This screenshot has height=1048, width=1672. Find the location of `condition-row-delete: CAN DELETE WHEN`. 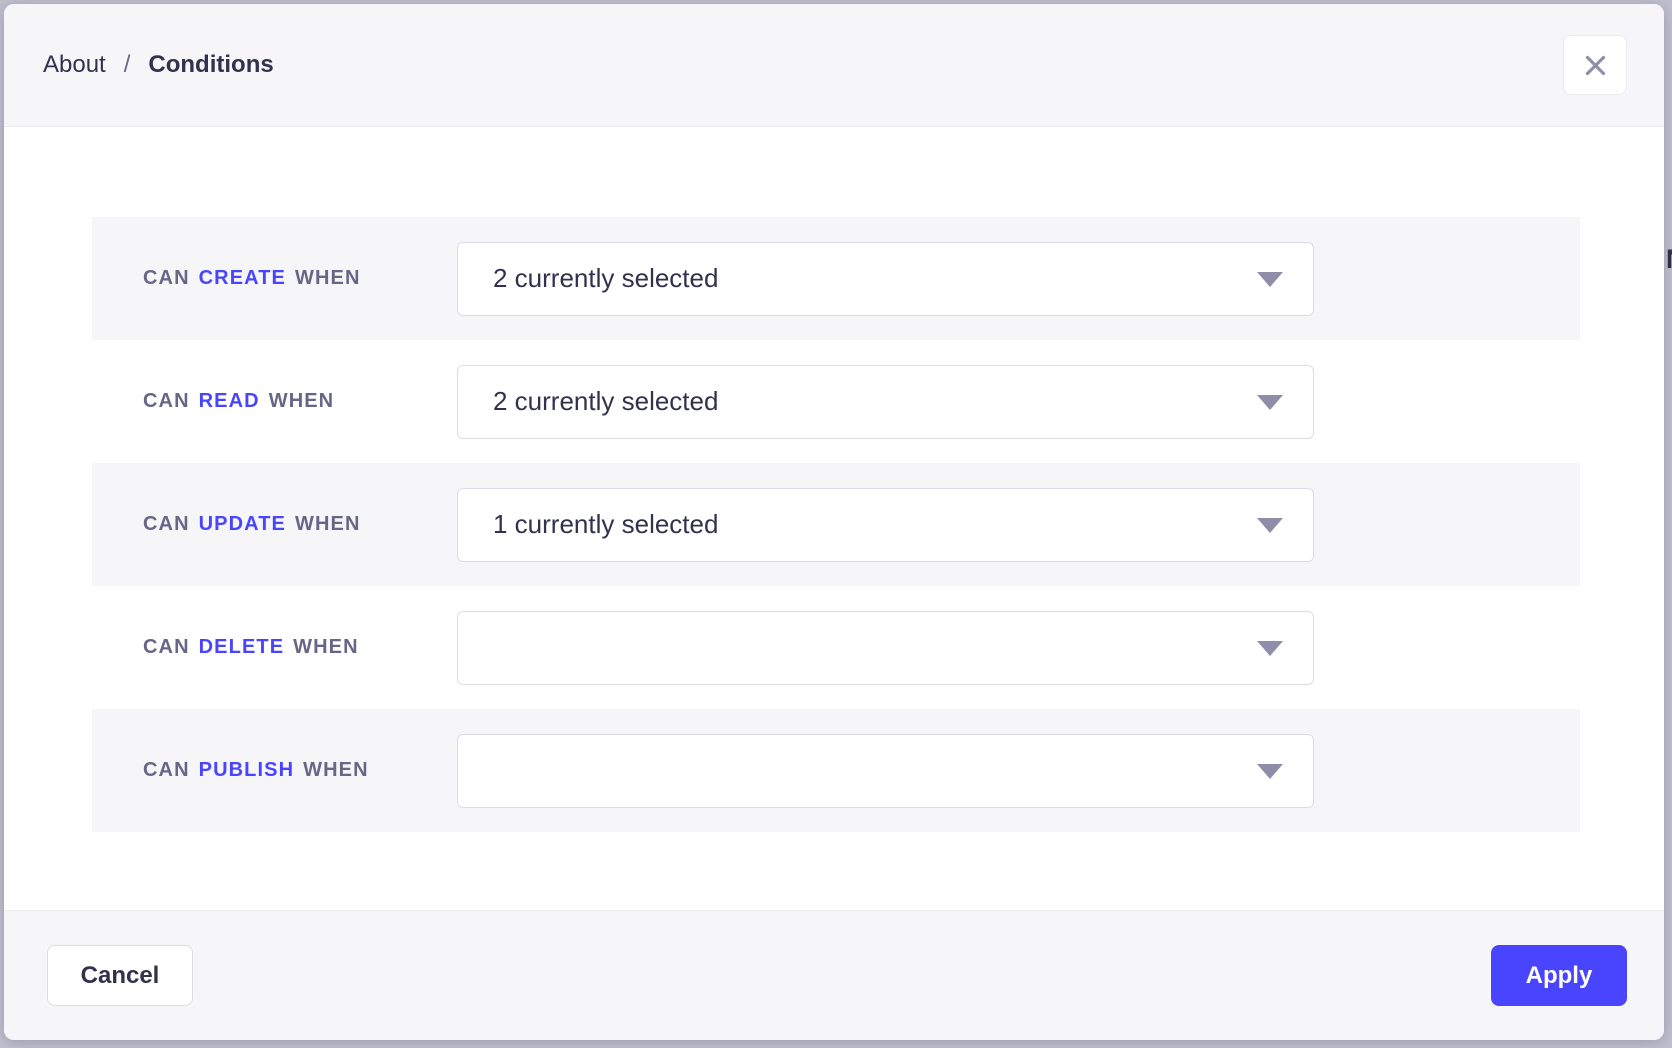

condition-row-delete: CAN DELETE WHEN is located at coordinates (836, 647).